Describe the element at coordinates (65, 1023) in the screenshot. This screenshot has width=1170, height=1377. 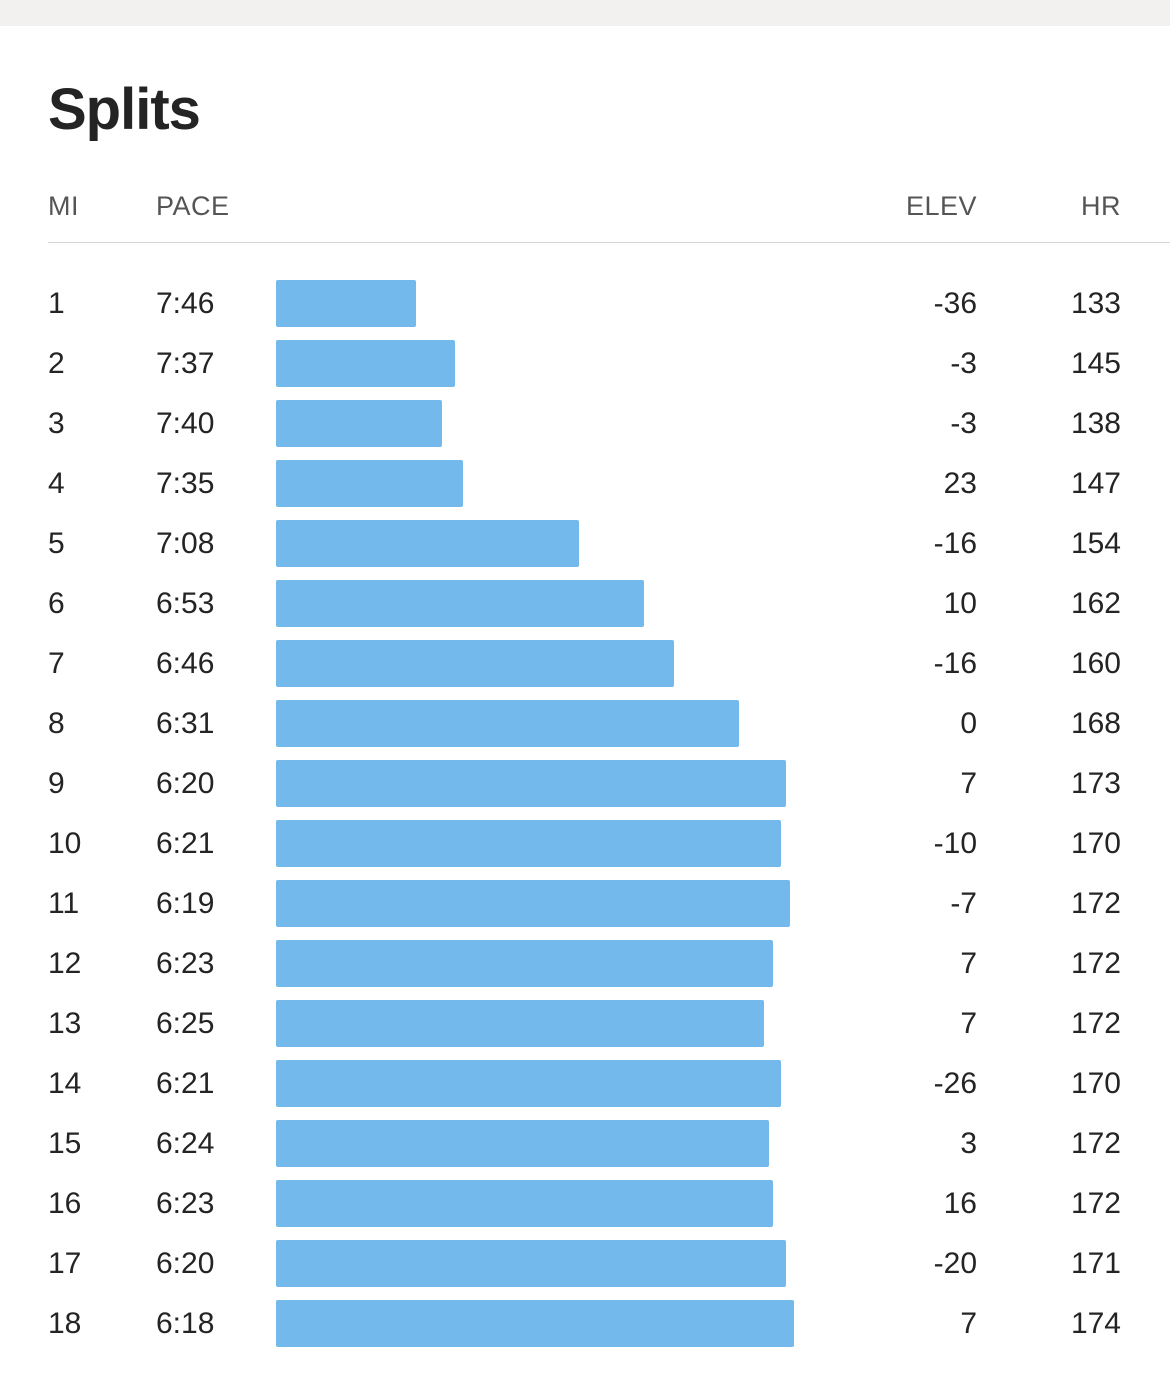
I see `split-mile: 13` at that location.